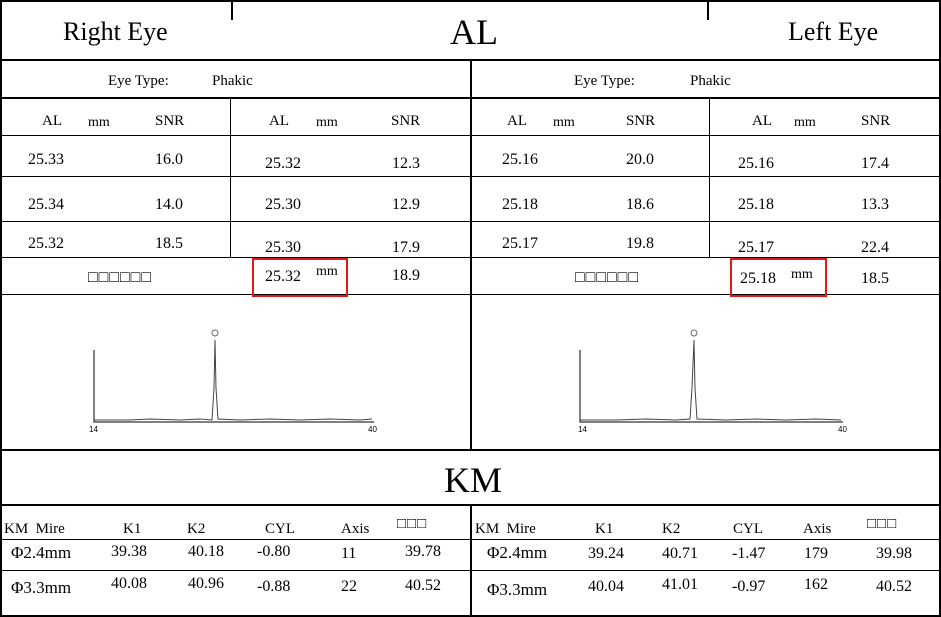 This screenshot has width=941, height=617. Describe the element at coordinates (470, 1) in the screenshot. I see `top-border` at that location.